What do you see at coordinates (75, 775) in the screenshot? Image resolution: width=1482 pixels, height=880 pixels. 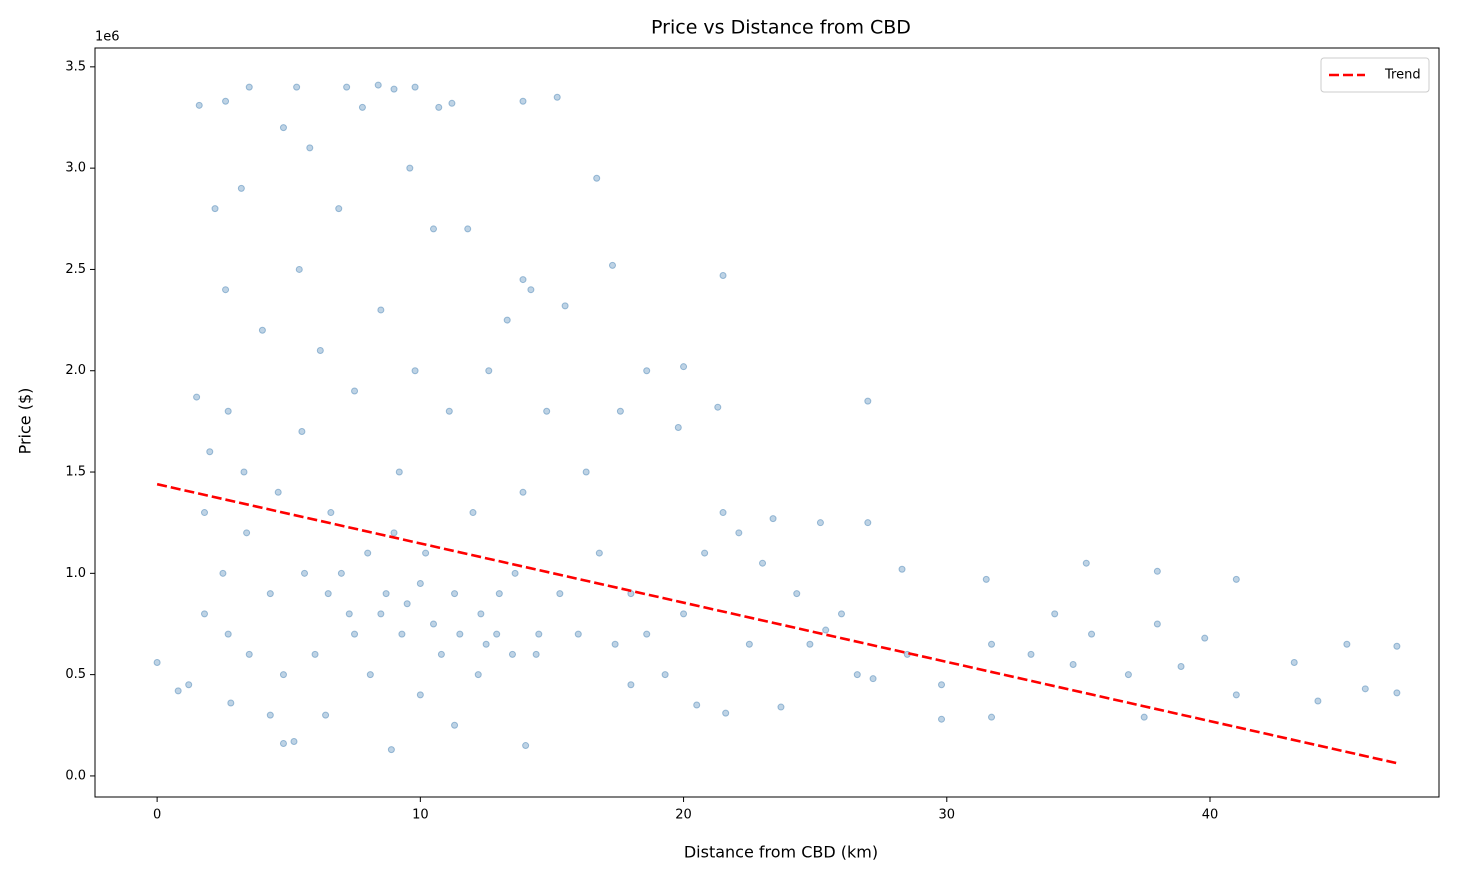 I see `y-tick-label: 0.0` at bounding box center [75, 775].